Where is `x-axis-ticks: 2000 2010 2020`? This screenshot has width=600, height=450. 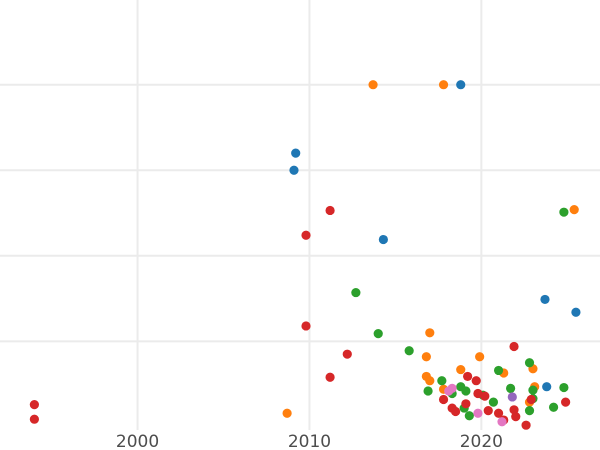 x-axis-ticks: 2000 2010 2020 is located at coordinates (309, 441).